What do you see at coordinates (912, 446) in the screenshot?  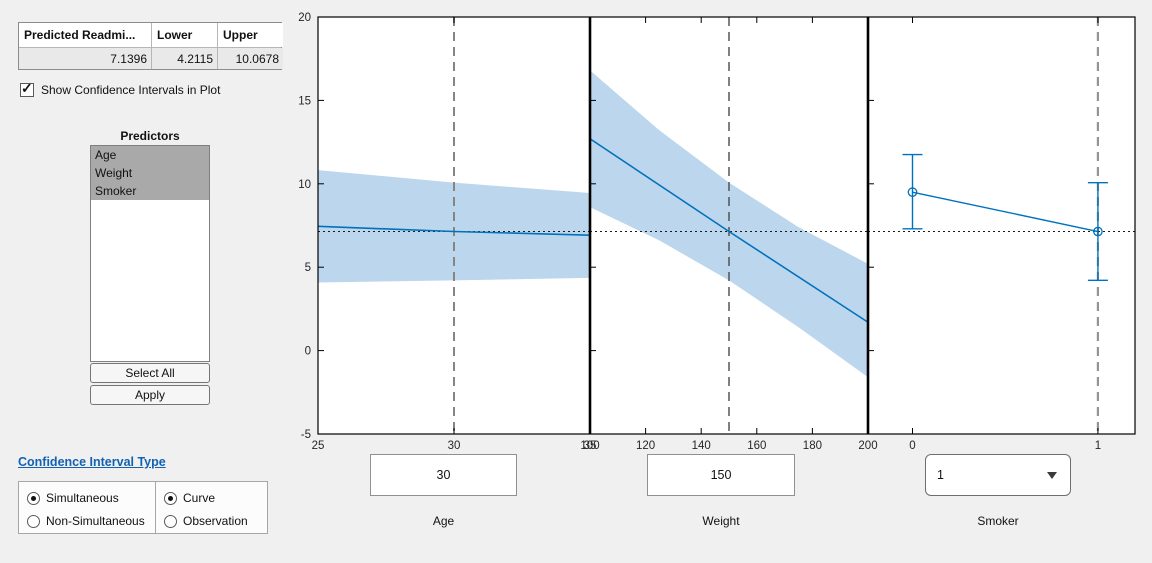 I see `x-tick-label: 0` at bounding box center [912, 446].